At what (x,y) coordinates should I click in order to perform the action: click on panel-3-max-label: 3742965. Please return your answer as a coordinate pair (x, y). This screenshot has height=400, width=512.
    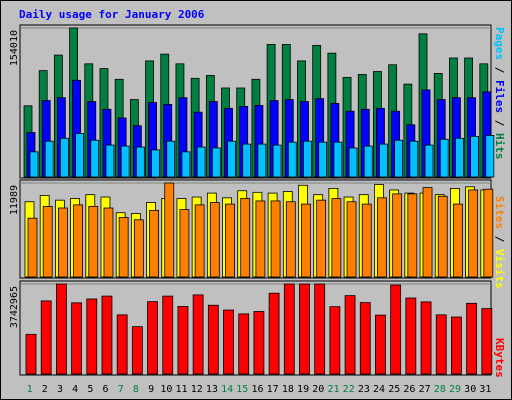
    Looking at the image, I should click on (14, 307).